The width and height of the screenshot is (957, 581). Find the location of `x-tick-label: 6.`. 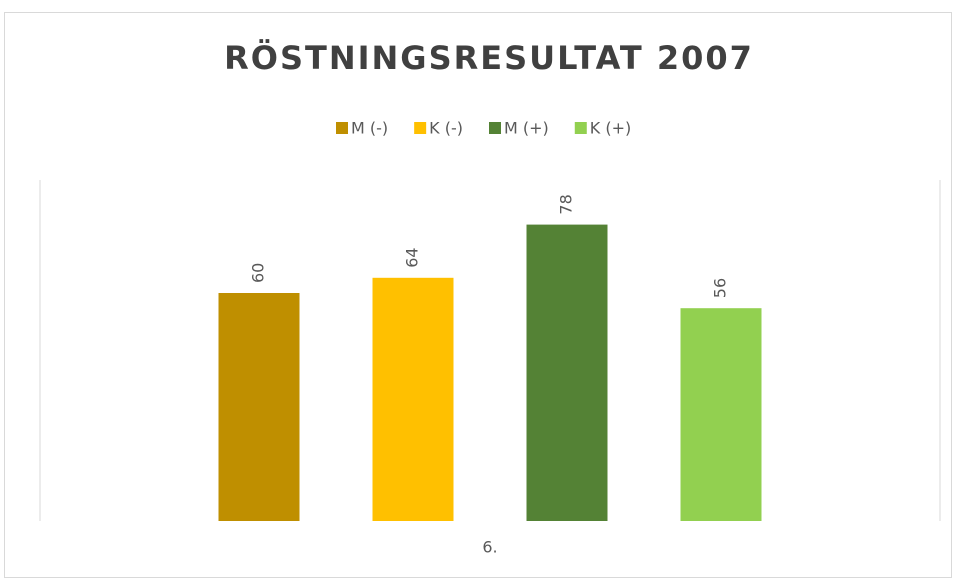

x-tick-label: 6. is located at coordinates (489, 547).